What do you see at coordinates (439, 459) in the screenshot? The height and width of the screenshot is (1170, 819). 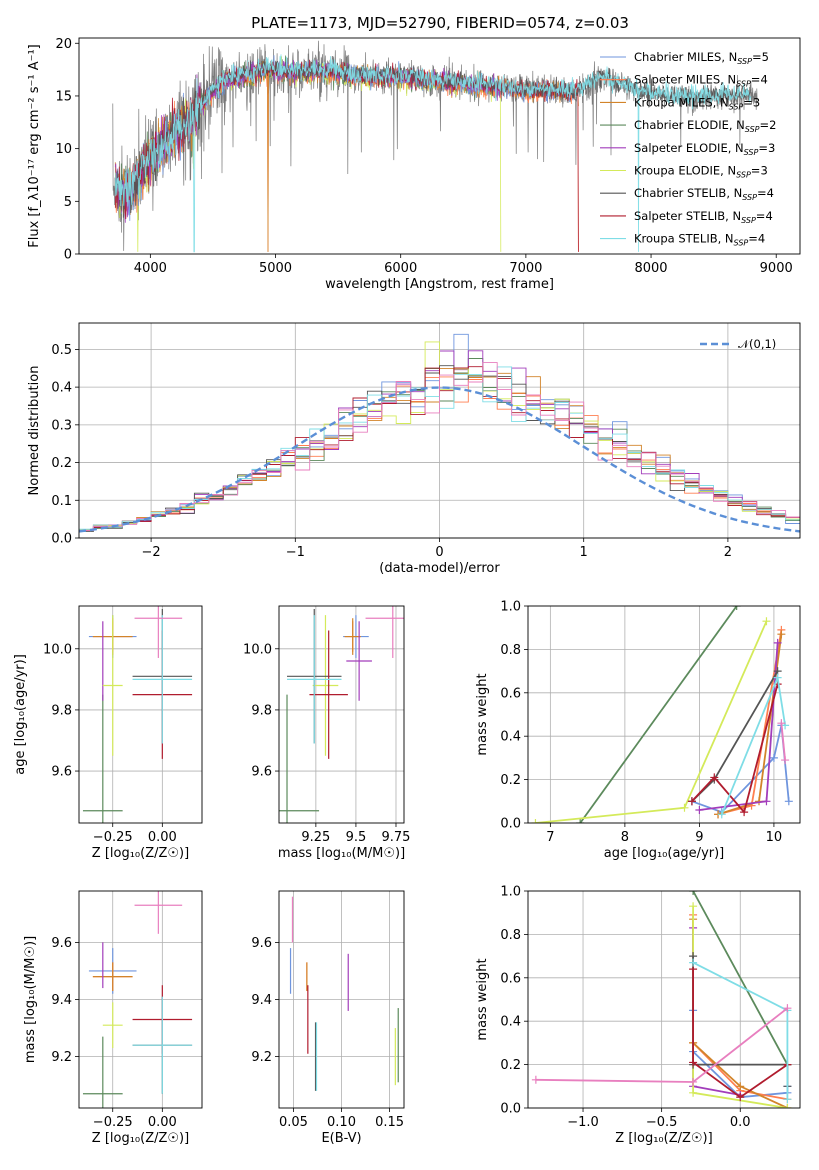 I see `normal-curve` at bounding box center [439, 459].